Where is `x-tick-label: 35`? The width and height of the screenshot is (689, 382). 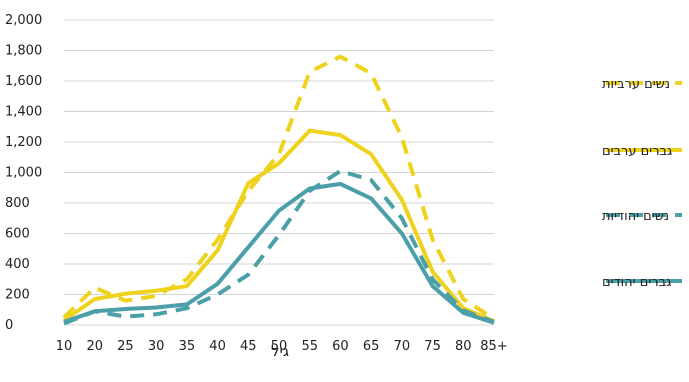
x-tick-label: 35 is located at coordinates (187, 346).